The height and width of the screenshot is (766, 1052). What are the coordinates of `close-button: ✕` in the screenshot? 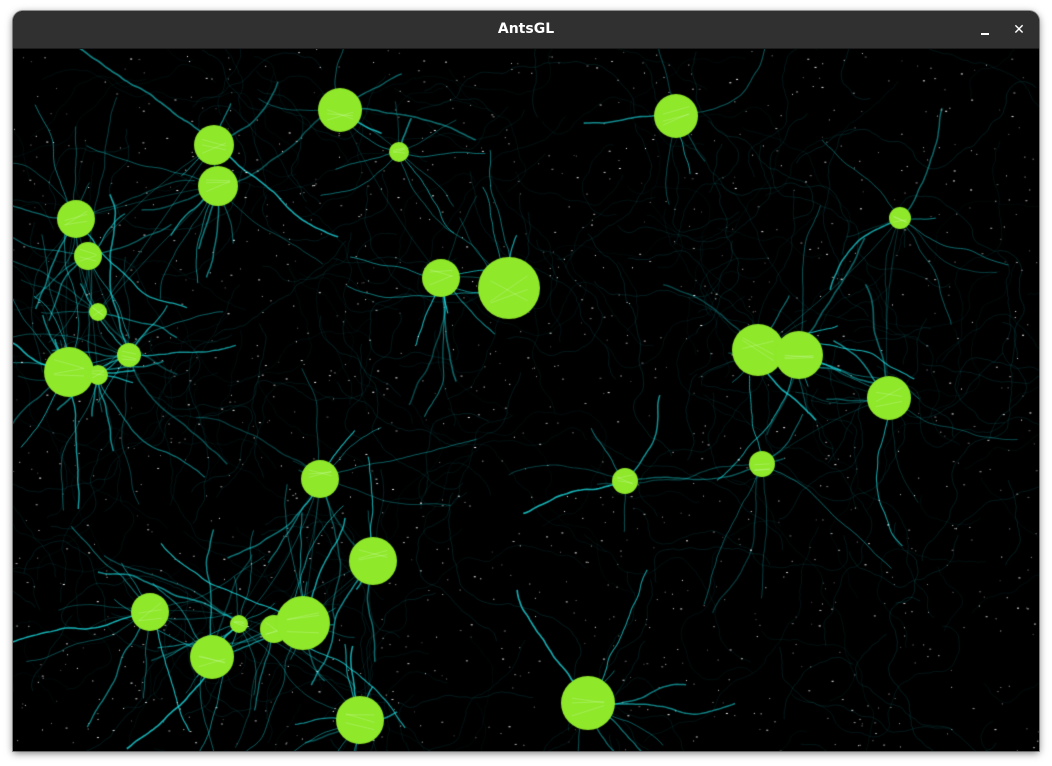 It's located at (1019, 30).